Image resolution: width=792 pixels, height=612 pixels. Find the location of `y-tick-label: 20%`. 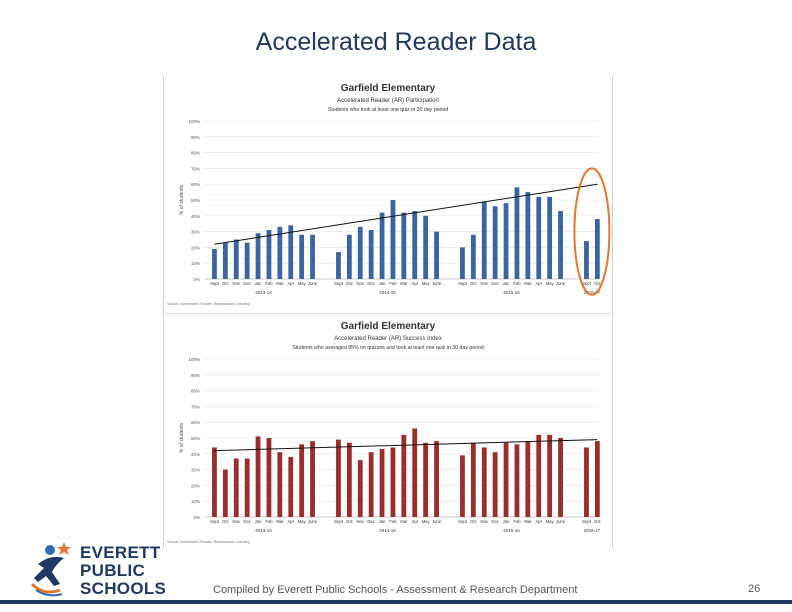

y-tick-label: 20% is located at coordinates (195, 485).